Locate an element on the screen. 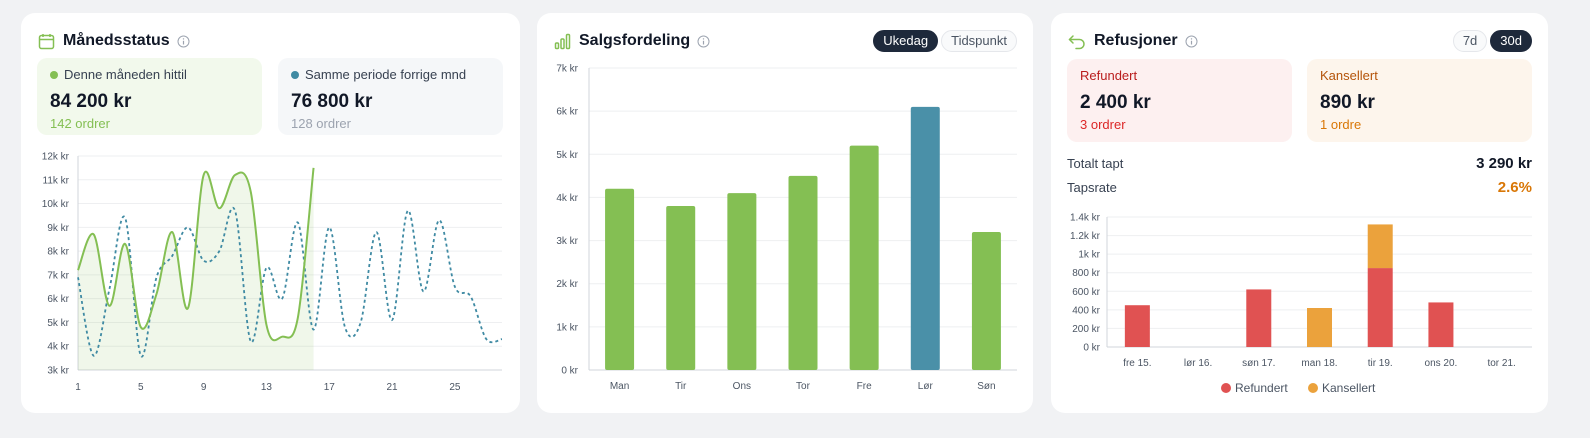 Image resolution: width=1590 pixels, height=438 pixels. y-tick-label: 400 kr is located at coordinates (1086, 310).